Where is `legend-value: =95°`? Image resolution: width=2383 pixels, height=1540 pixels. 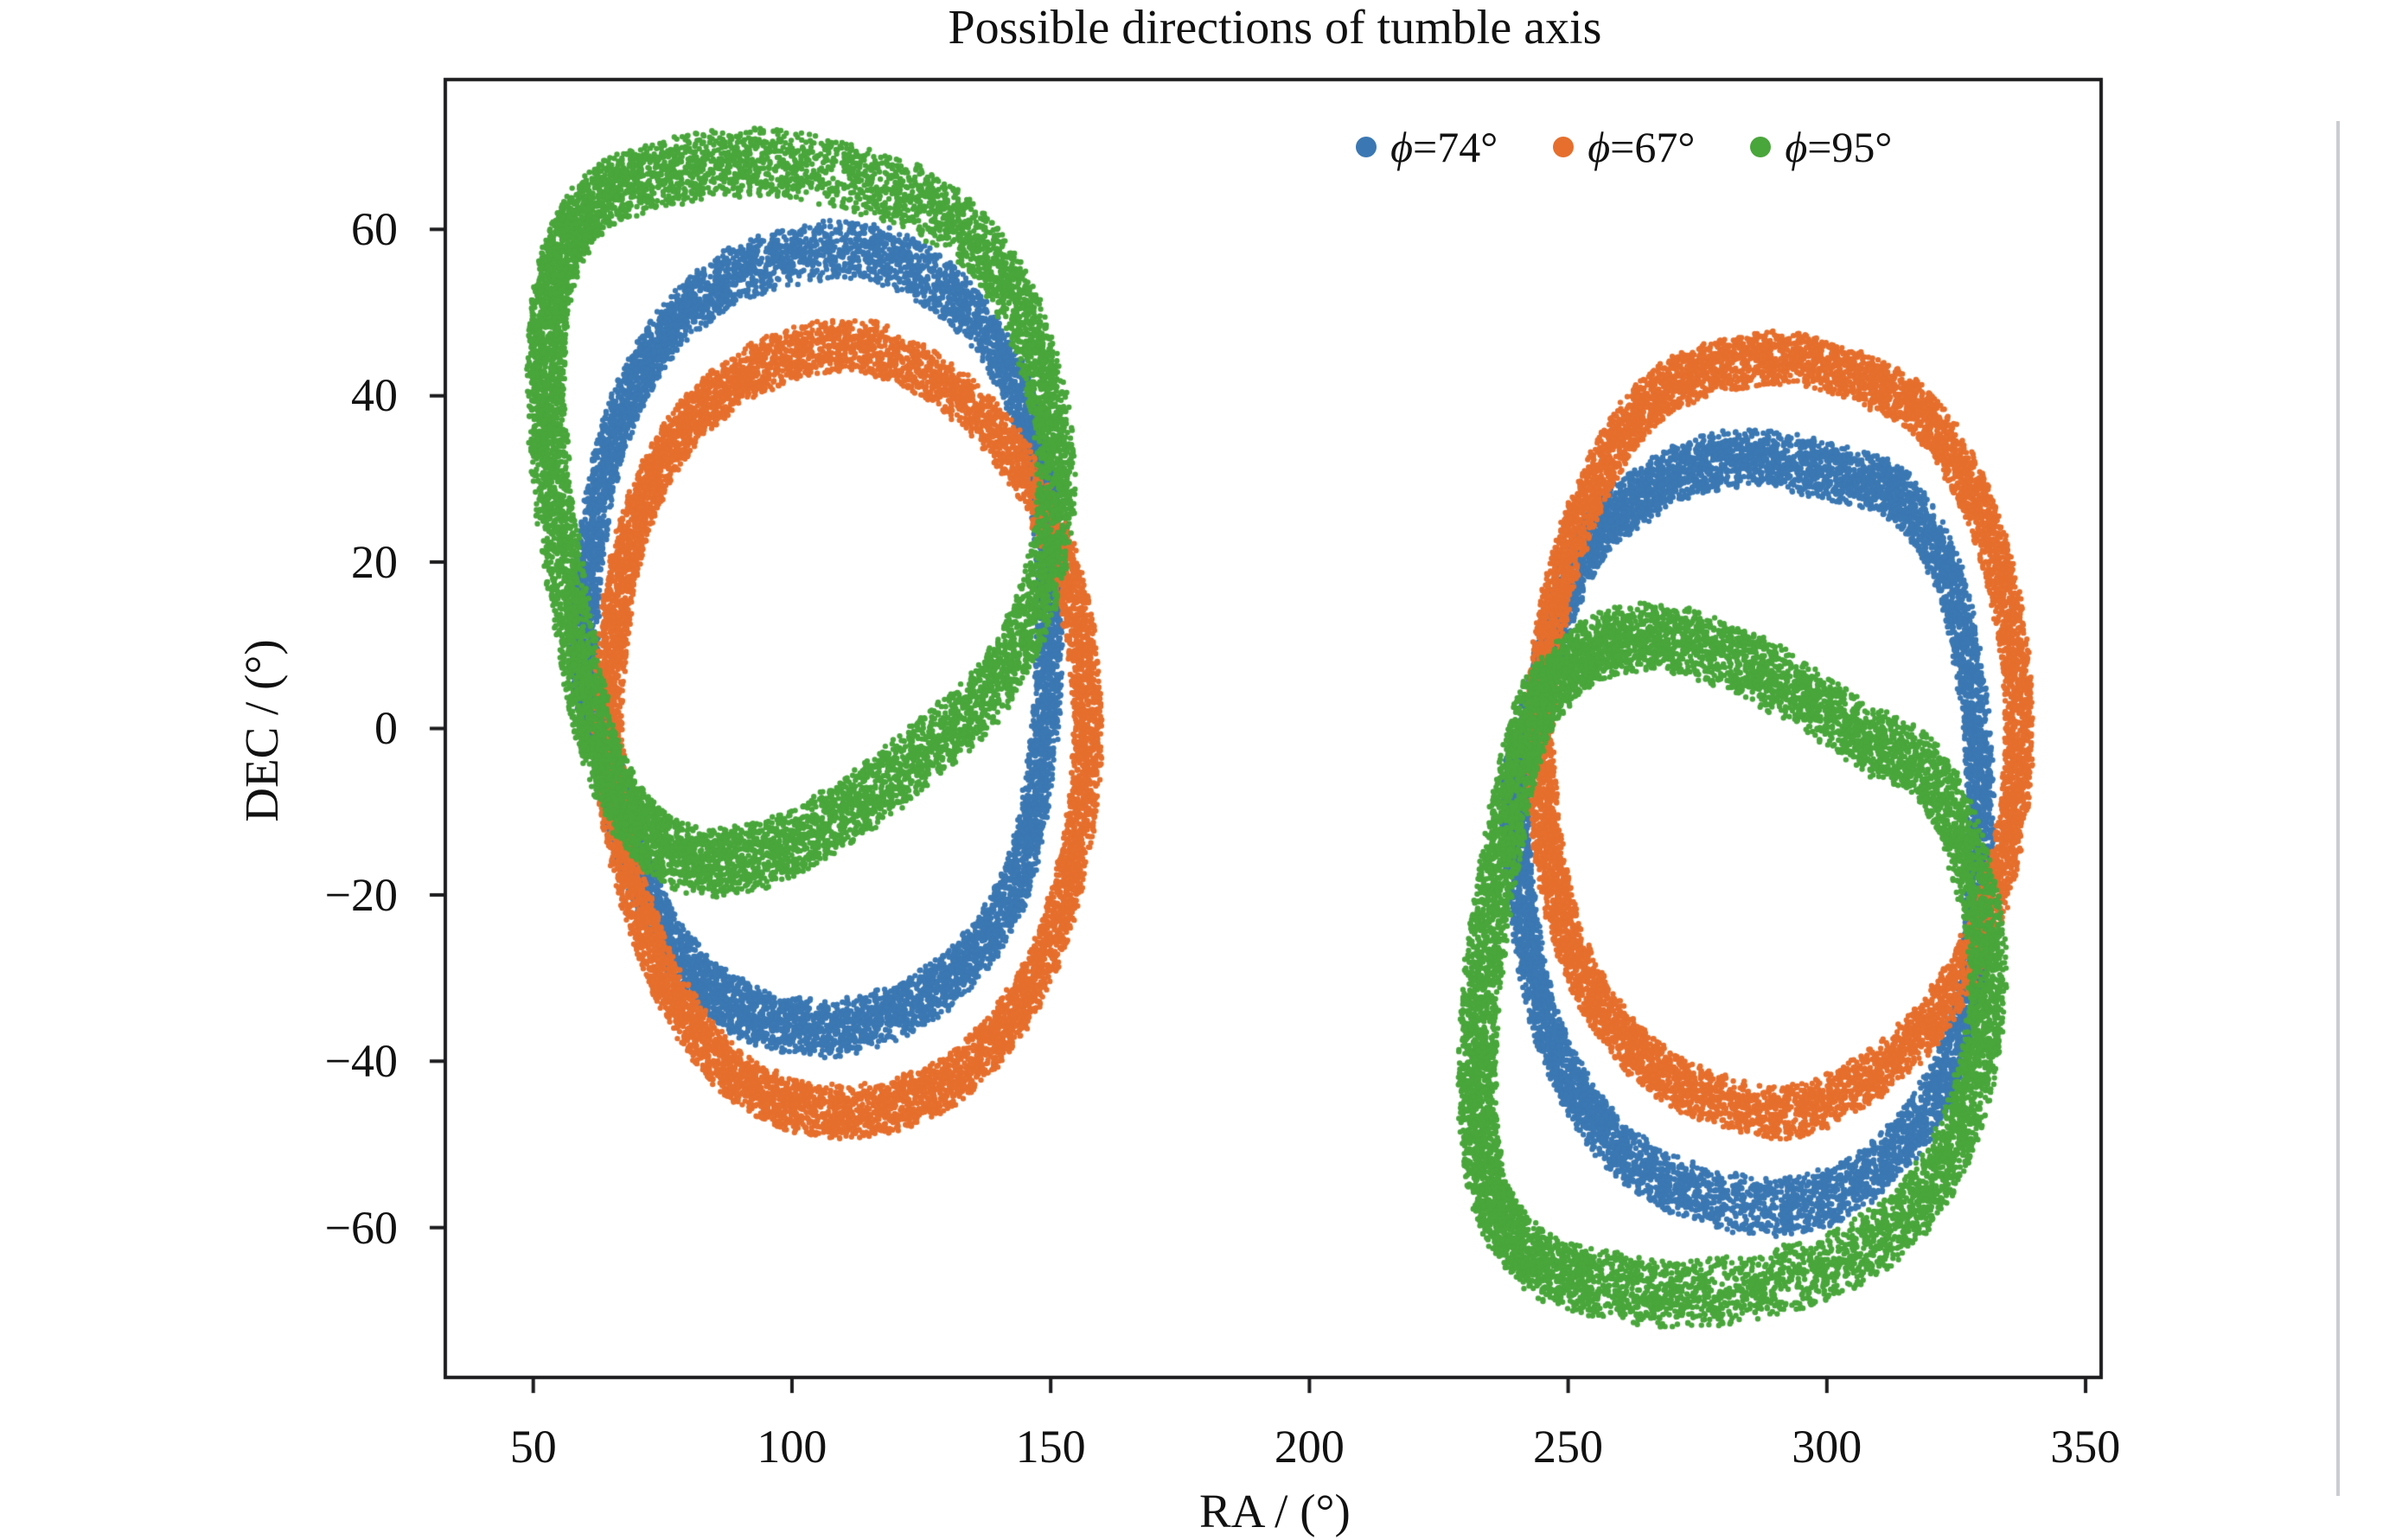 legend-value: =95° is located at coordinates (1850, 147).